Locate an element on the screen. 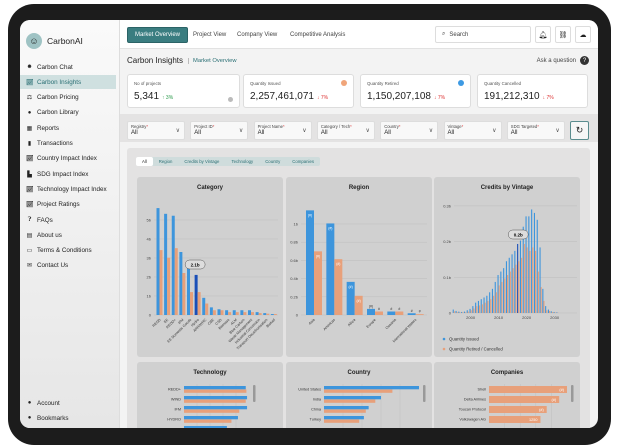 The width and height of the screenshot is (619, 448). y-category-label: IFM is located at coordinates (177, 410).